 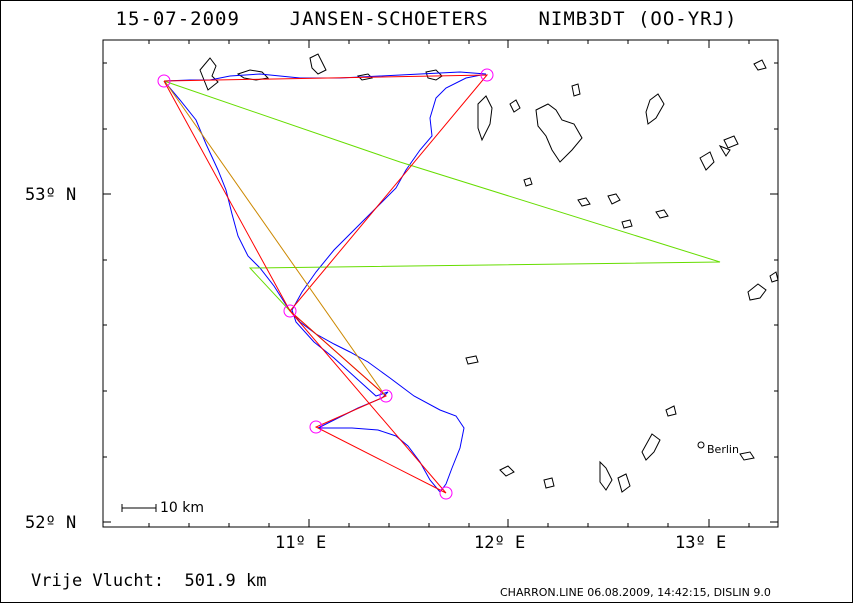 I want to click on x-tick-11e: 11º E, so click(x=301, y=543).